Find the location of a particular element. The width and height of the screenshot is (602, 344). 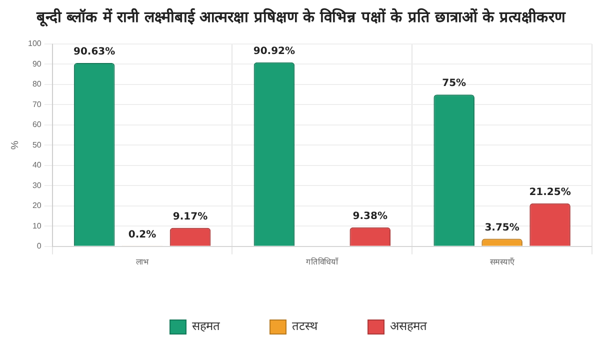

y-tick-label: 30 is located at coordinates (37, 185).